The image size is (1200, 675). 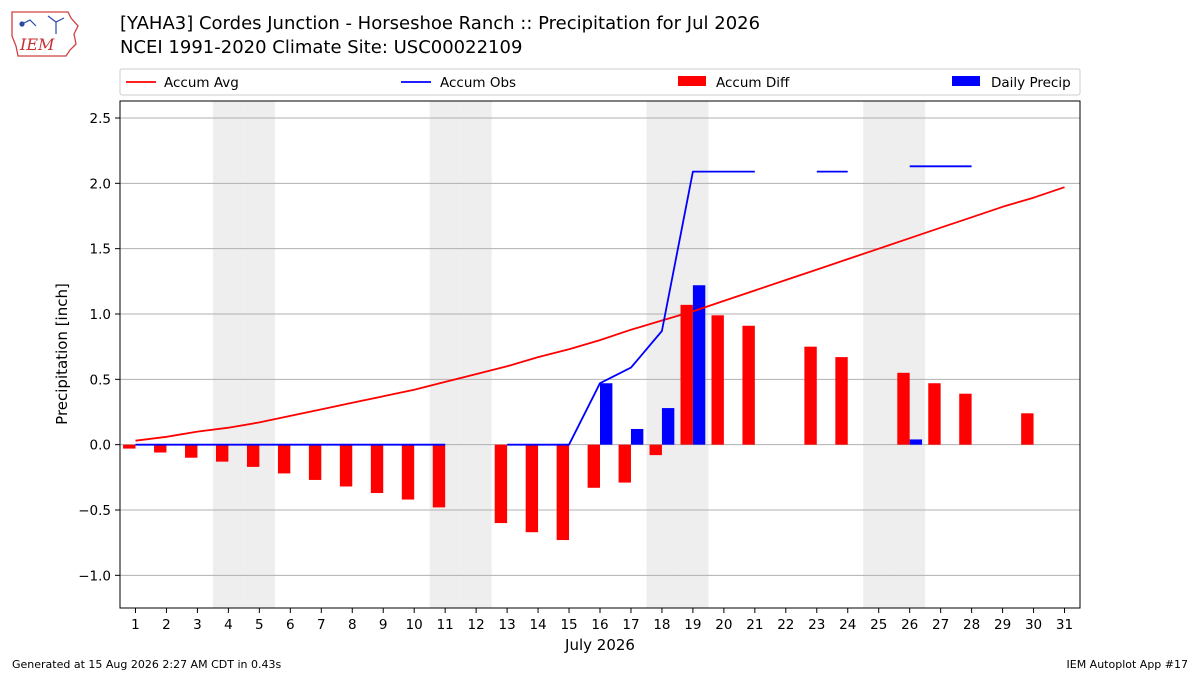 What do you see at coordinates (785, 625) in the screenshot?
I see `x-tick-label-22: 22` at bounding box center [785, 625].